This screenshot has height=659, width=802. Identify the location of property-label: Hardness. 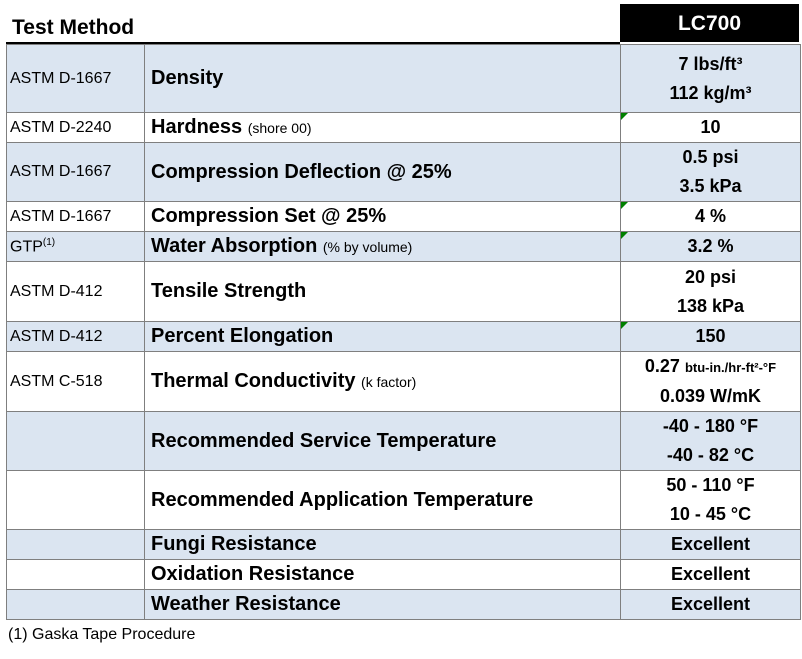
(197, 127).